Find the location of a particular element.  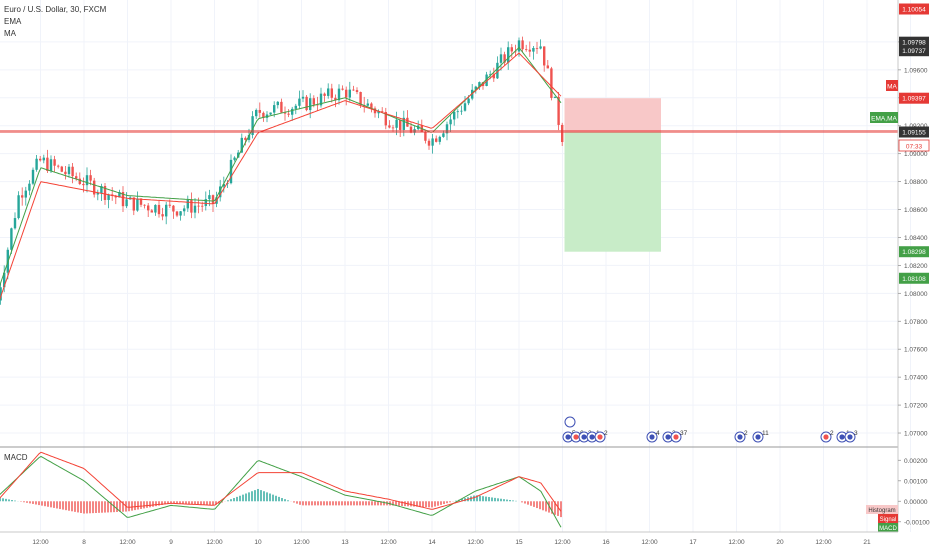

histogram-label: Histogram is located at coordinates (881, 511).